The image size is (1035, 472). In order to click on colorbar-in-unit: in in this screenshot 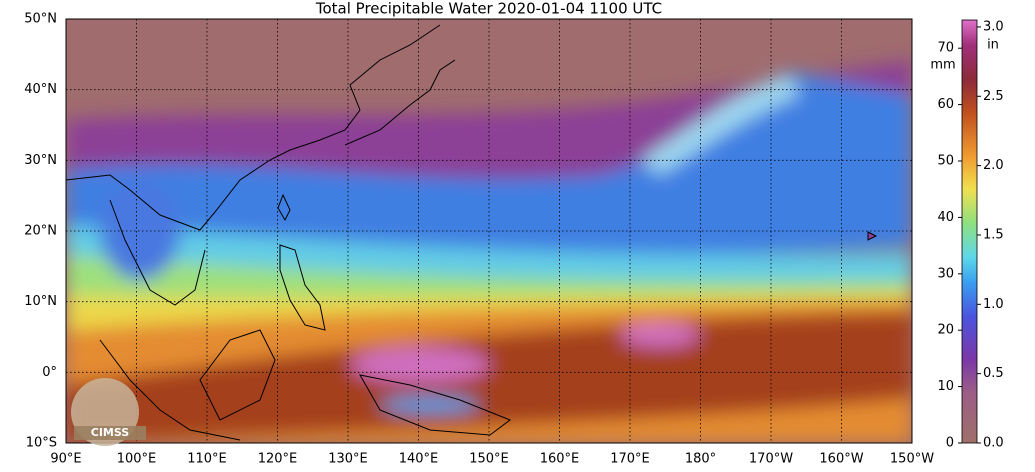, I will do `click(993, 45)`.